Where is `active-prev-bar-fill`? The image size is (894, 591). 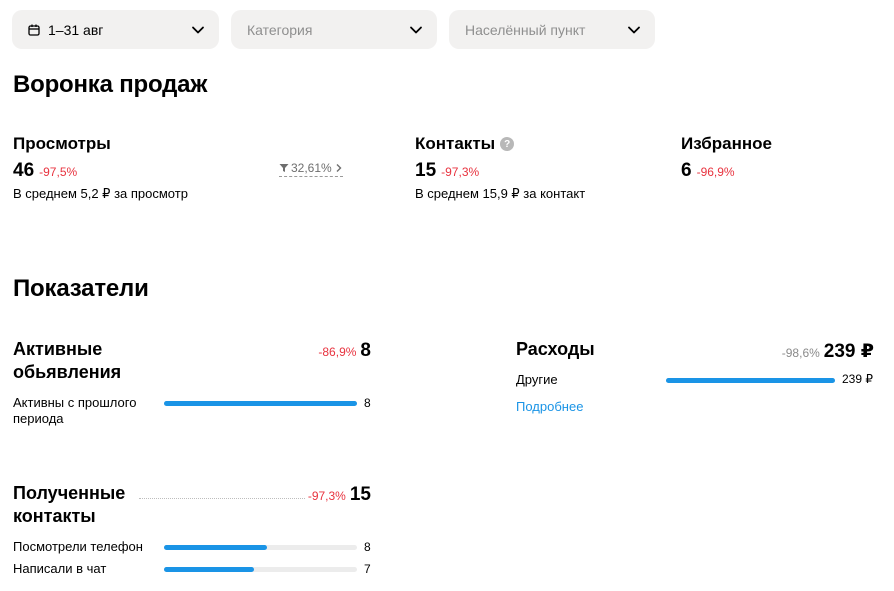 active-prev-bar-fill is located at coordinates (260, 403).